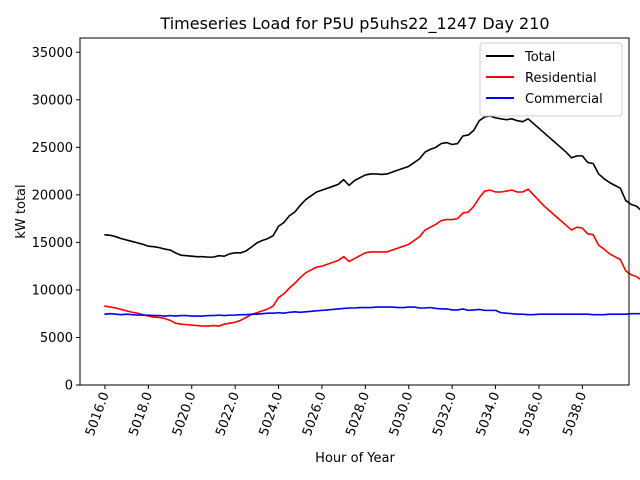 The width and height of the screenshot is (640, 480). I want to click on legend-label-total: Total, so click(539, 57).